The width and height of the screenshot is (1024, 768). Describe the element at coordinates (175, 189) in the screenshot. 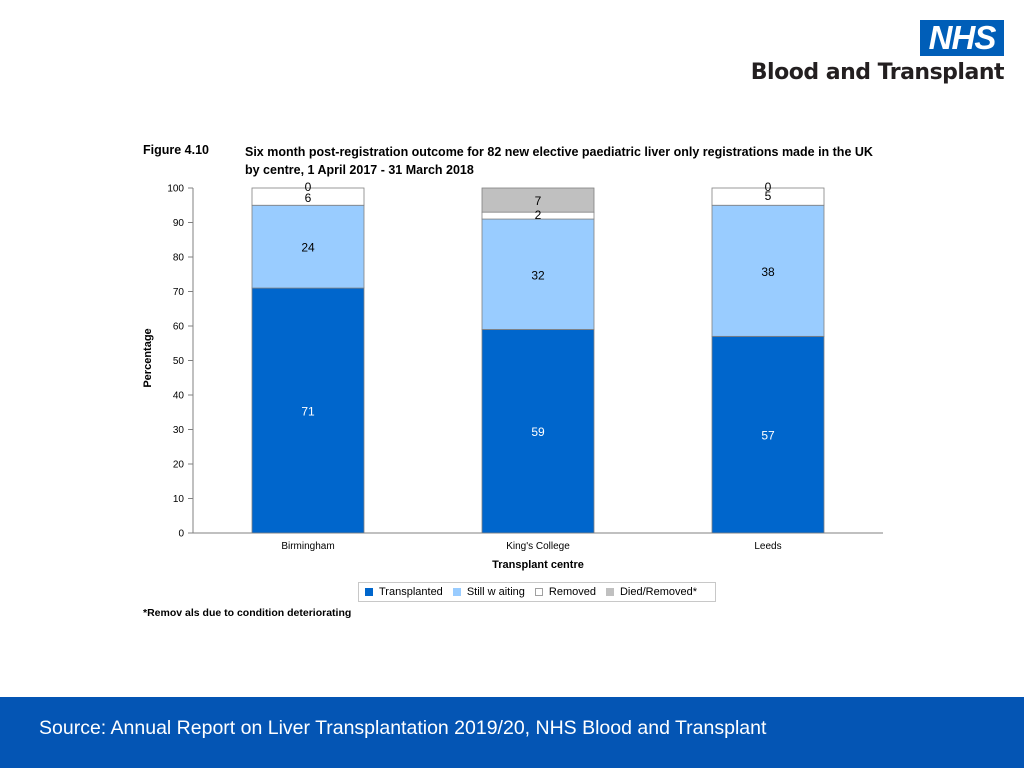

I see `y-tick-label-100: 100` at that location.